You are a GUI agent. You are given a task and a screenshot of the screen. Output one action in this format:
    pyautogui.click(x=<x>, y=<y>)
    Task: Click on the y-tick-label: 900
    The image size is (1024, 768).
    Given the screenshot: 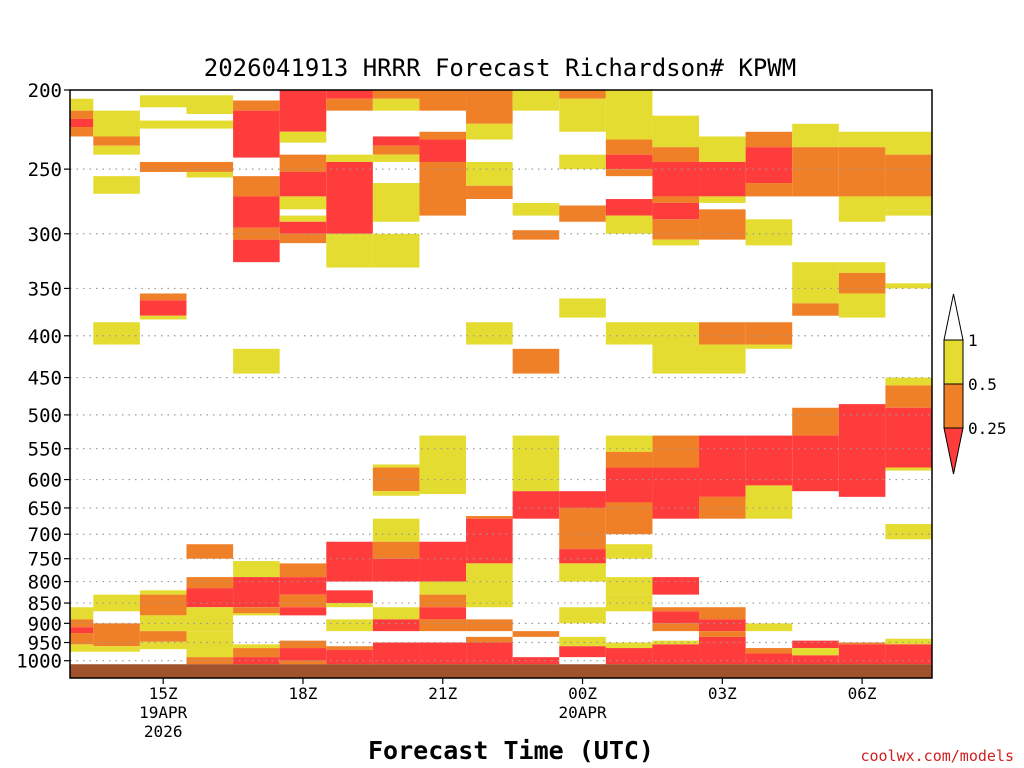 What is the action you would take?
    pyautogui.click(x=45, y=624)
    